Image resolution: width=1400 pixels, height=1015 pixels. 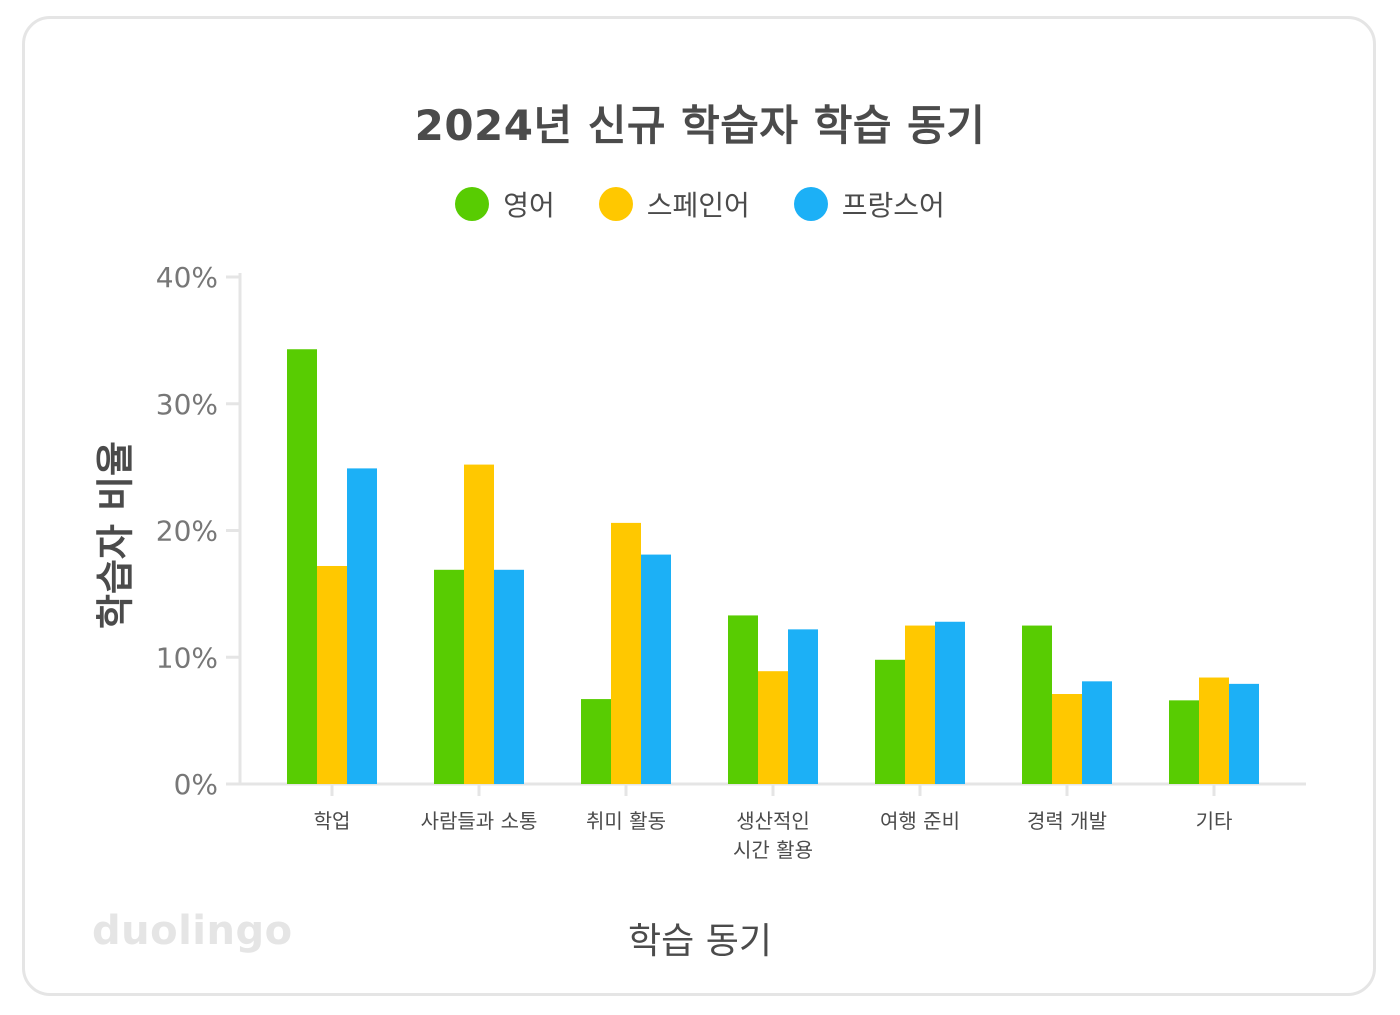 I want to click on chart-title: 2024년 신규 학습자 학습 동기, so click(x=700, y=125).